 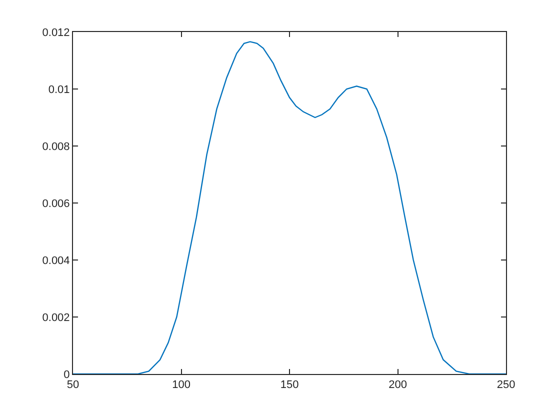 I want to click on x-tick-label: 250, so click(x=506, y=385).